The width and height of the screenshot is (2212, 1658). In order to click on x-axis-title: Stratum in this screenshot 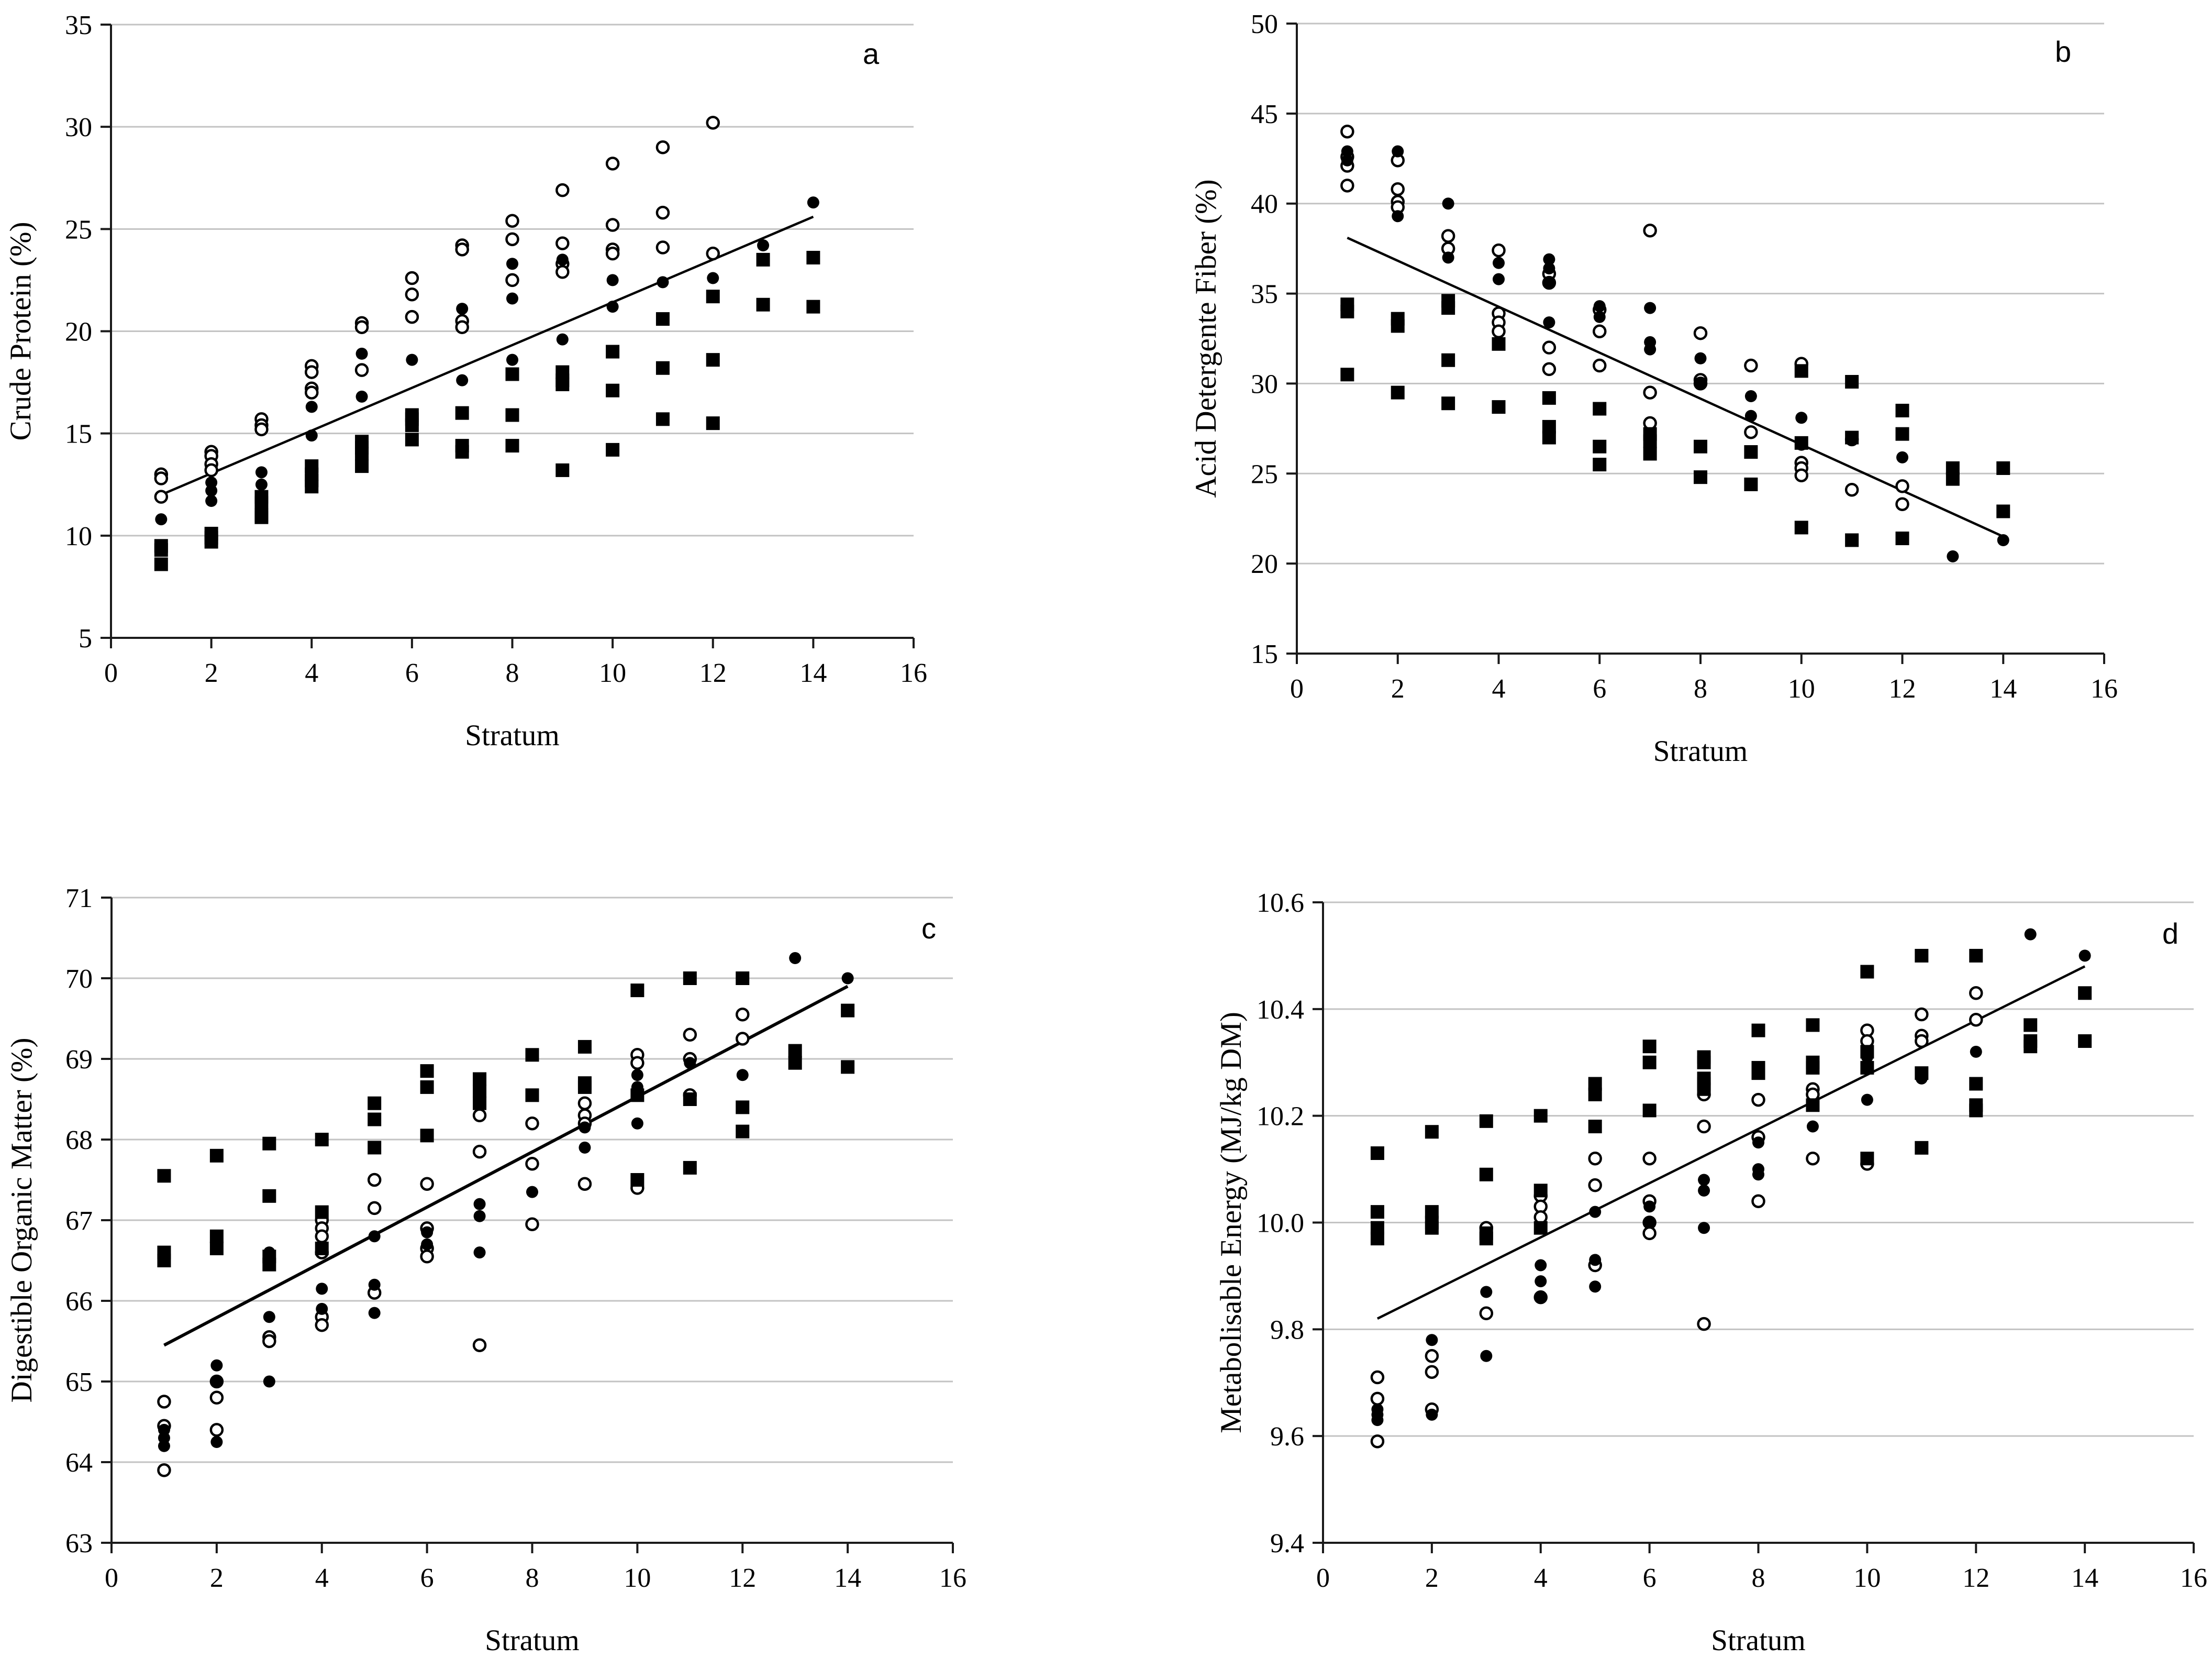, I will do `click(512, 735)`.